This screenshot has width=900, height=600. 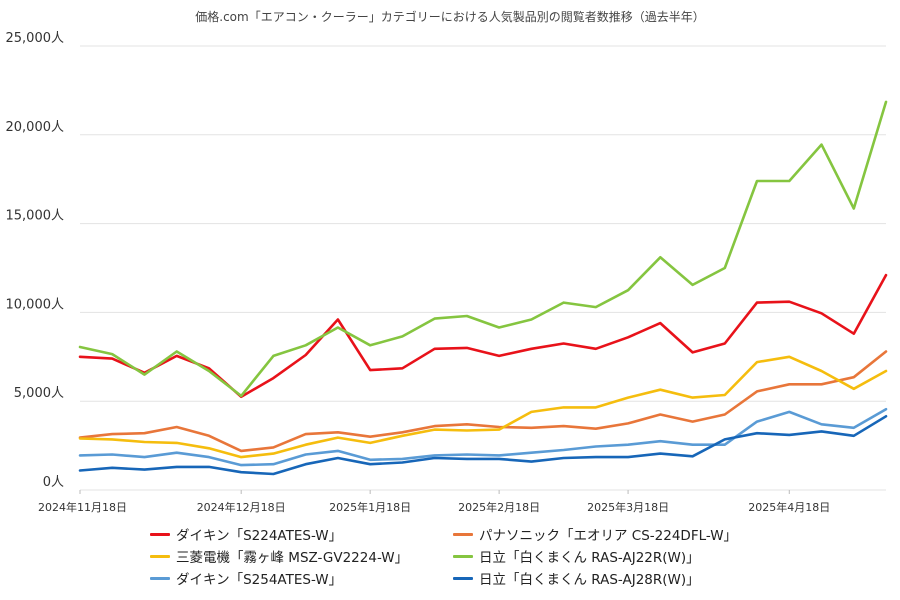 What do you see at coordinates (608, 536) in the screenshot?
I see `legend-label: パナソニック「エオリア CS-224DFL-W」` at bounding box center [608, 536].